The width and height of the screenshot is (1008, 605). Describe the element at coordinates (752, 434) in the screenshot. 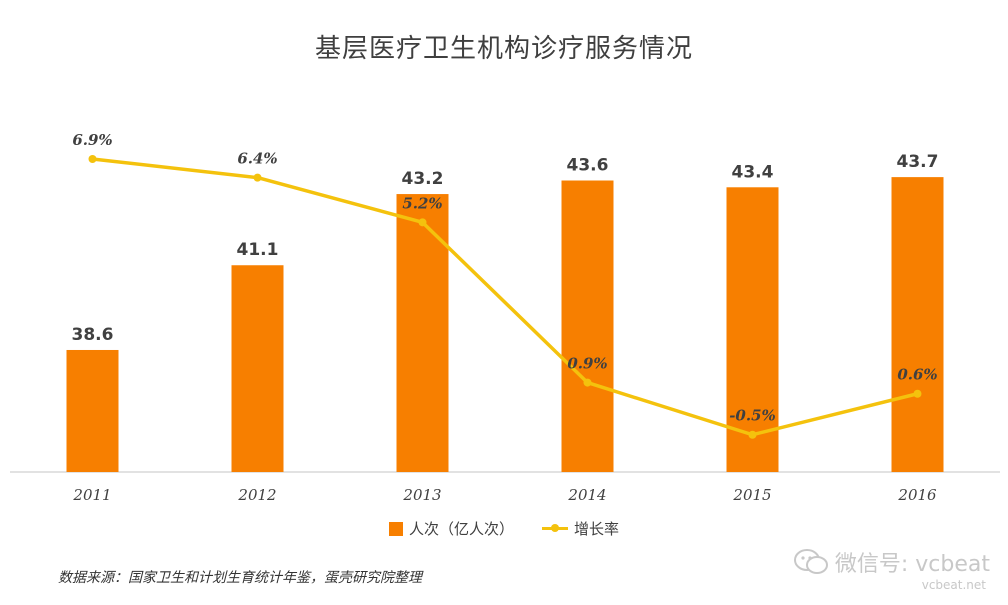

I see `growth-point-2015` at that location.